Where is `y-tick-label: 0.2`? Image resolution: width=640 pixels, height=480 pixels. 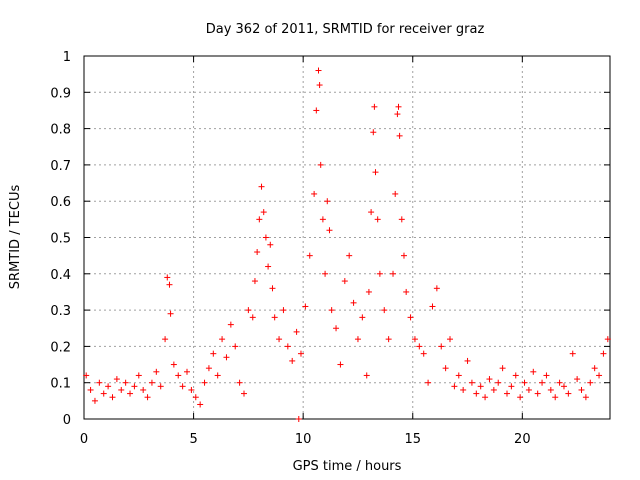 y-tick-label: 0.2 is located at coordinates (60, 347).